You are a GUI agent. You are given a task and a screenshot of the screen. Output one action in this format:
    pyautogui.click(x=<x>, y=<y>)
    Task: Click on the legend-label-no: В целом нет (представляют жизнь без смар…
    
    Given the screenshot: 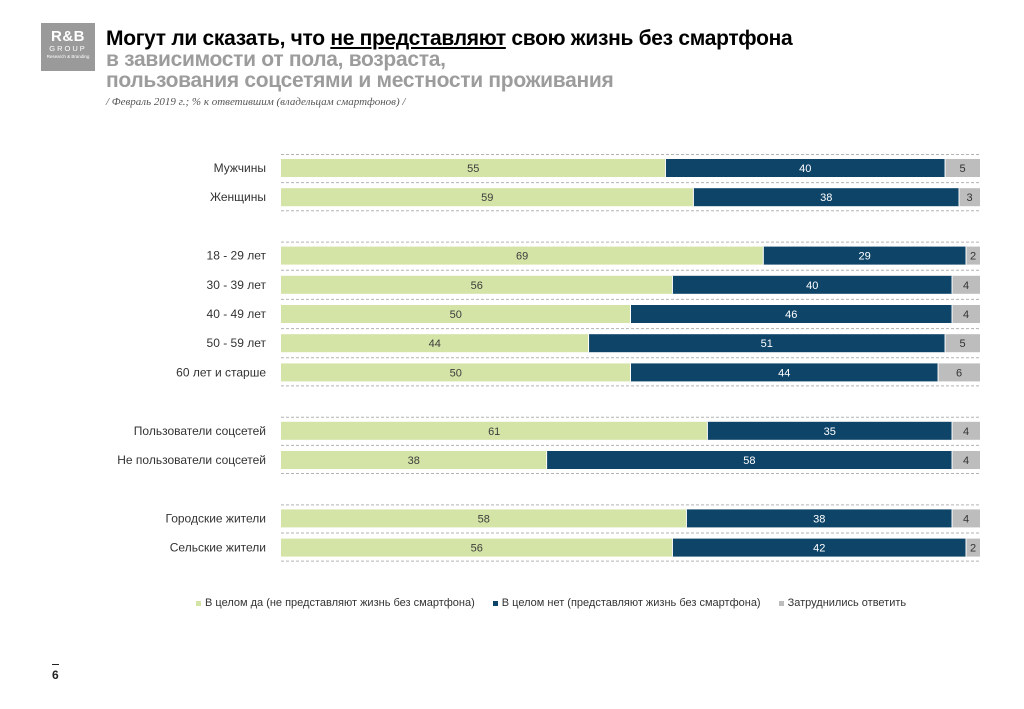 What is the action you would take?
    pyautogui.click(x=631, y=603)
    